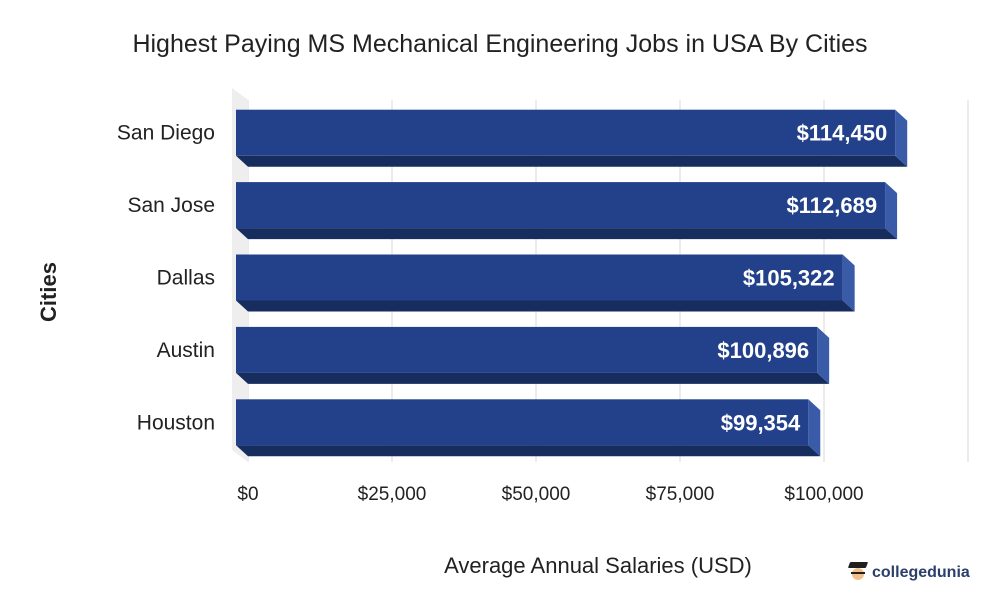  What do you see at coordinates (247, 494) in the screenshot?
I see `x-tick-label: $0` at bounding box center [247, 494].